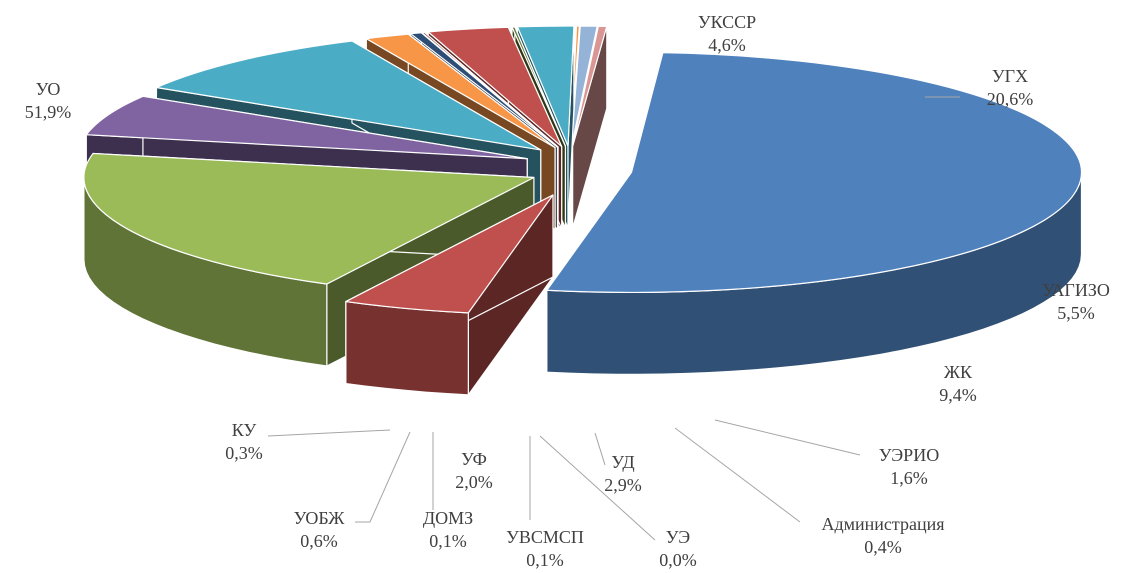 This screenshot has height=573, width=1129. Describe the element at coordinates (623, 485) in the screenshot. I see `slice-value-label: 2,9%` at that location.